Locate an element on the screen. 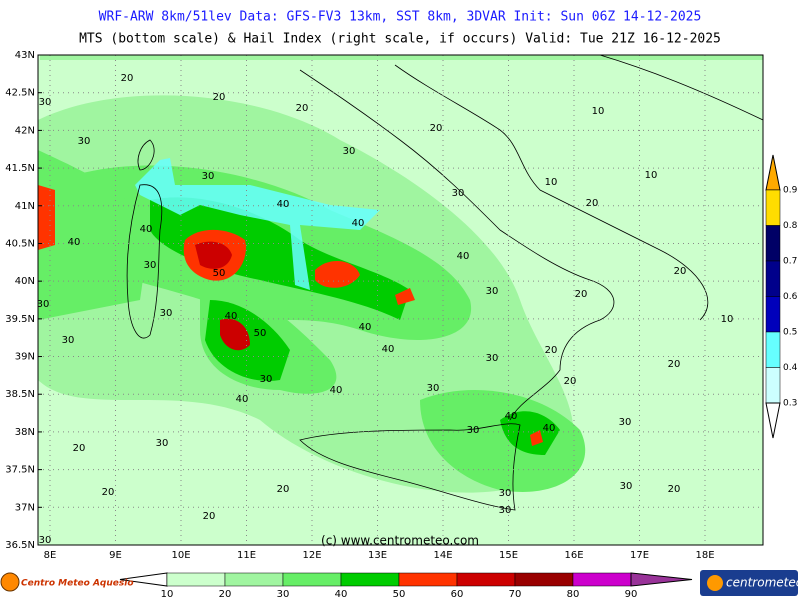 The height and width of the screenshot is (604, 800). lat-label: 37.5N is located at coordinates (20, 470).